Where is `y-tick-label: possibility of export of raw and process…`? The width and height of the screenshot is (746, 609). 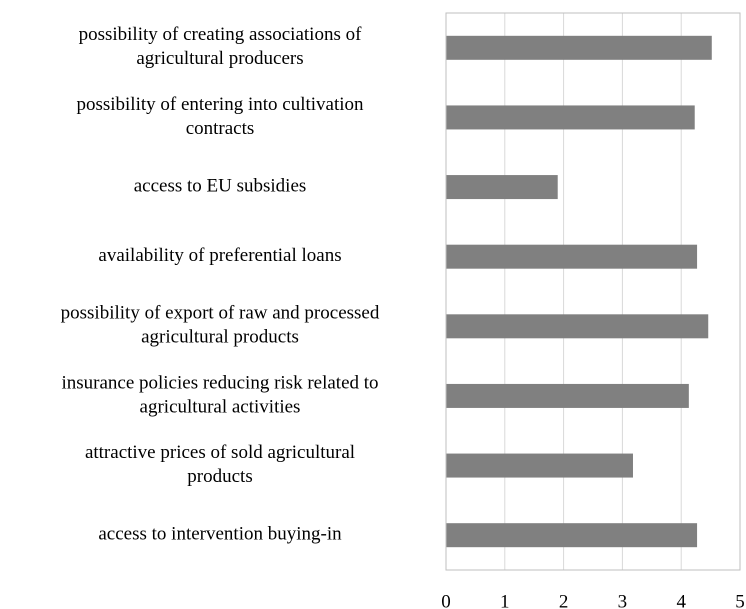 y-tick-label: possibility of export of raw and process… is located at coordinates (220, 313).